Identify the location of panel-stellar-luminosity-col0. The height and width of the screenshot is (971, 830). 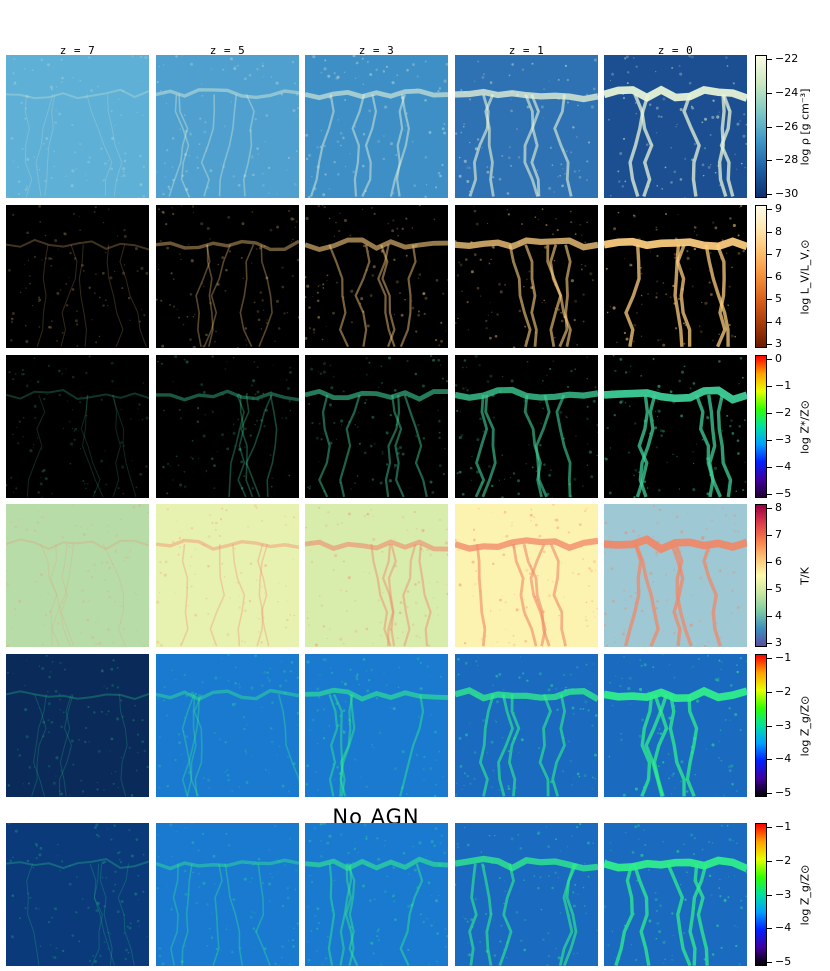
(77, 276).